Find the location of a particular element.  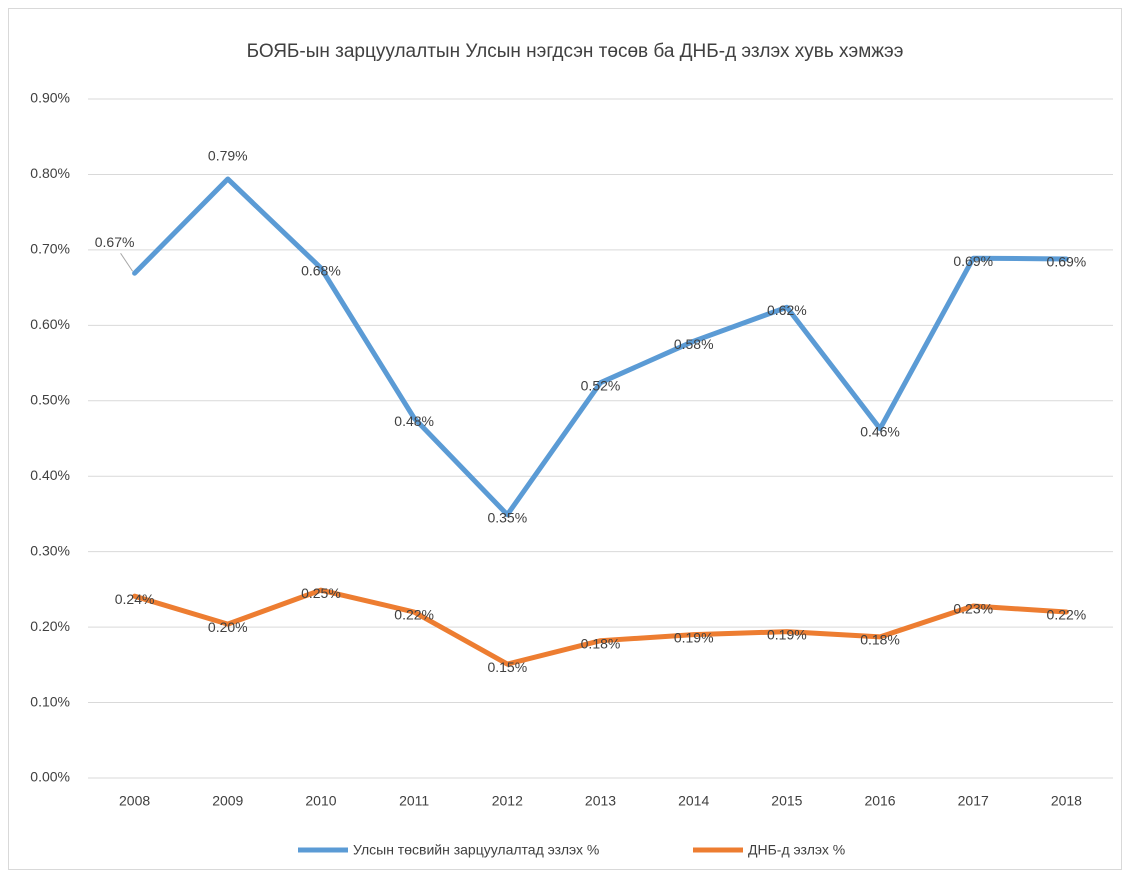

y-tick-label: 0.00% is located at coordinates (50, 777).